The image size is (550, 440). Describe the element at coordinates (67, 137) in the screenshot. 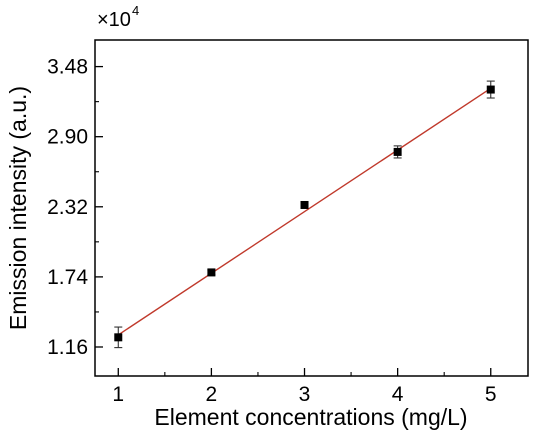

I see `y-tick-label: 2.90` at that location.